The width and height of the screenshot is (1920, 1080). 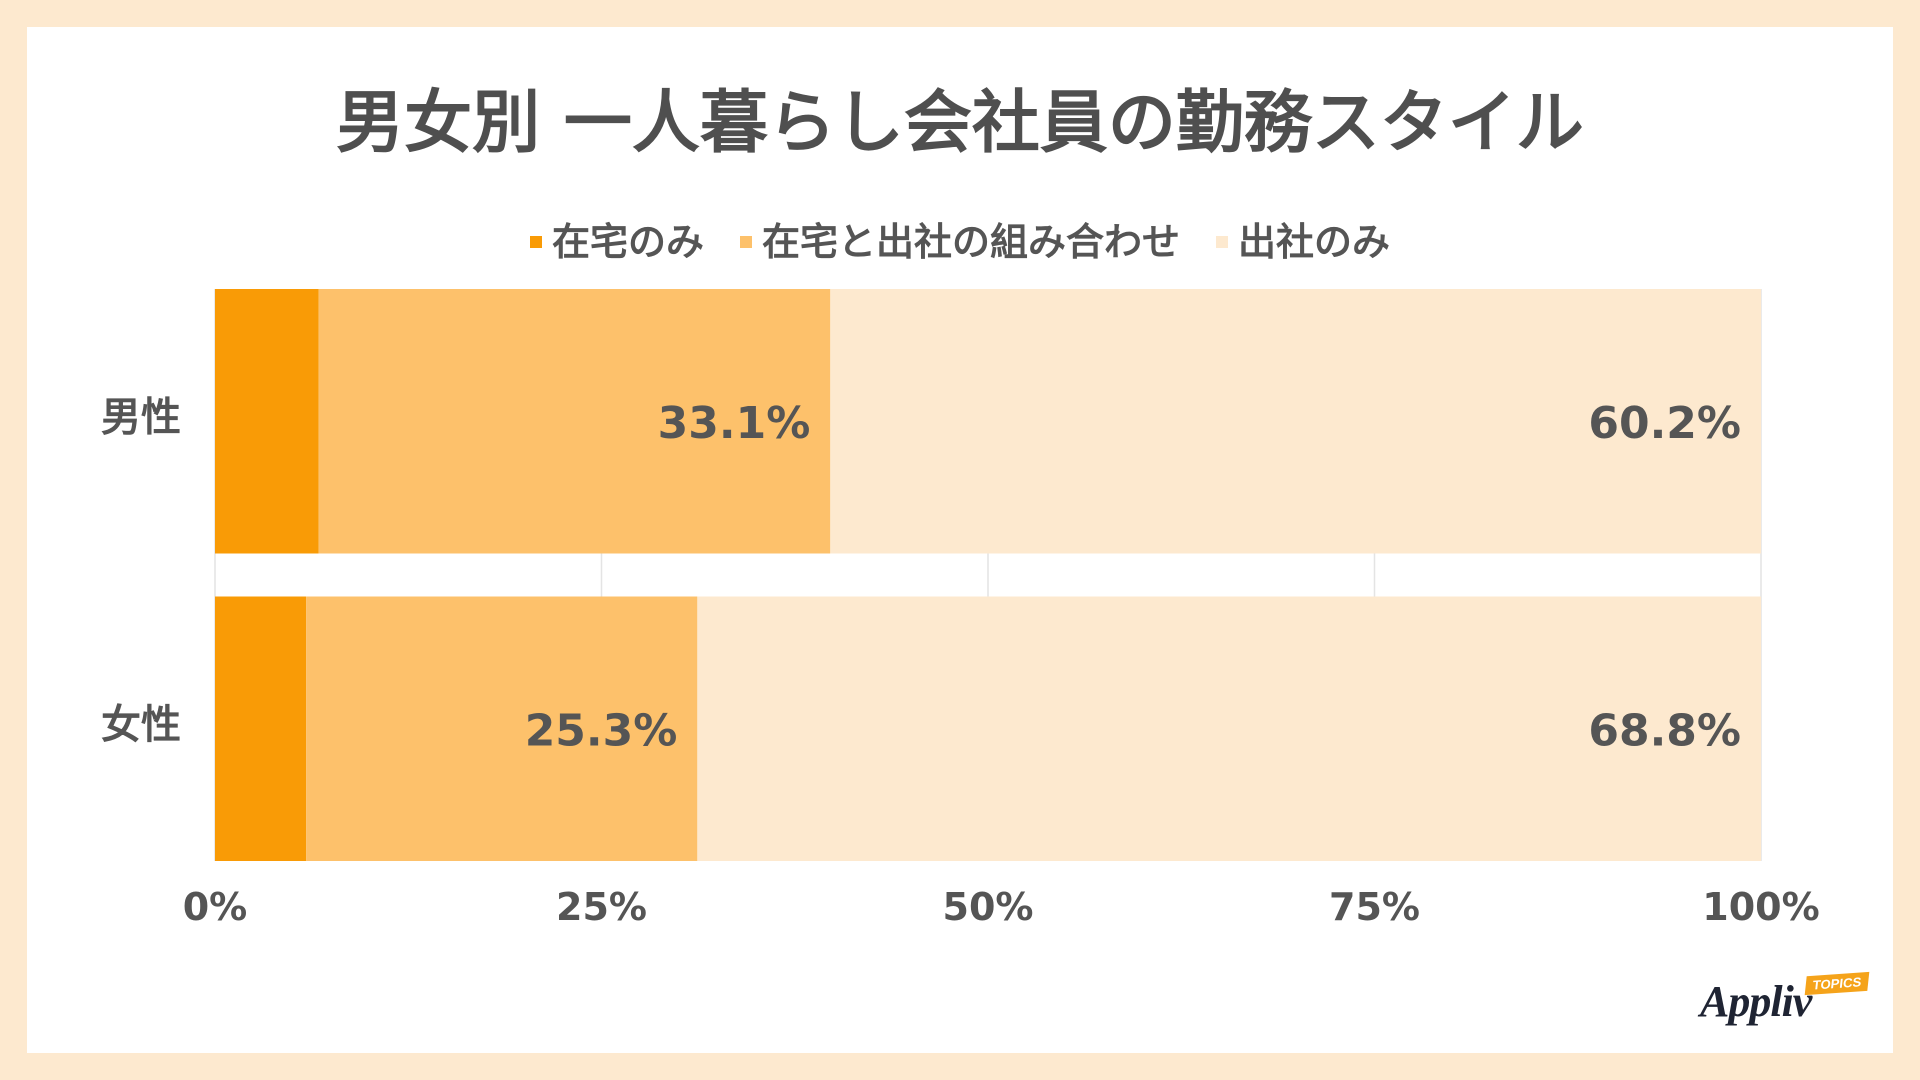 I want to click on legend: 在宅のみ 在宅と出社の組み合わせ 出社のみ, so click(x=960, y=242).